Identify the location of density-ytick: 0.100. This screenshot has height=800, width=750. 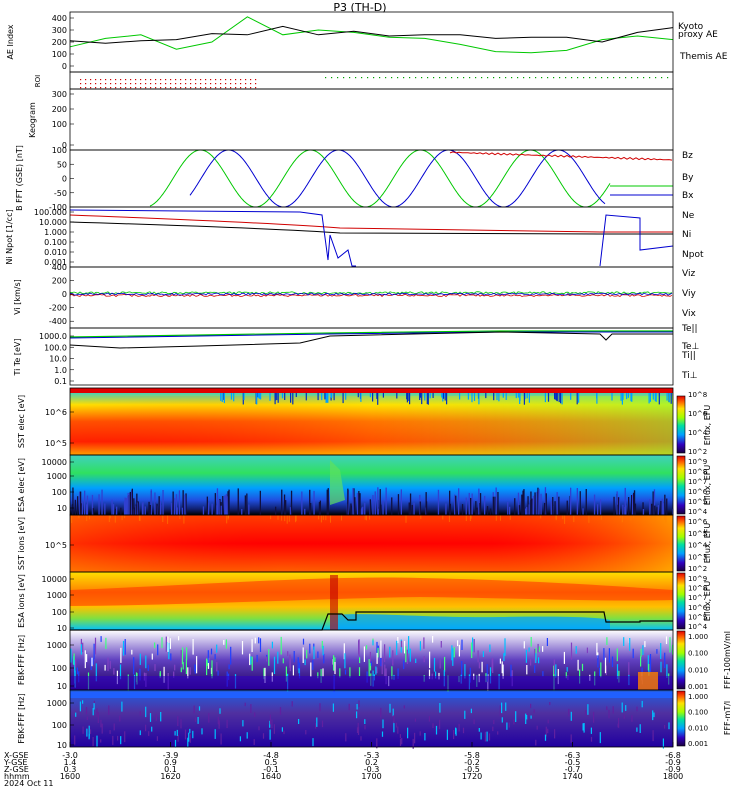
(55, 242).